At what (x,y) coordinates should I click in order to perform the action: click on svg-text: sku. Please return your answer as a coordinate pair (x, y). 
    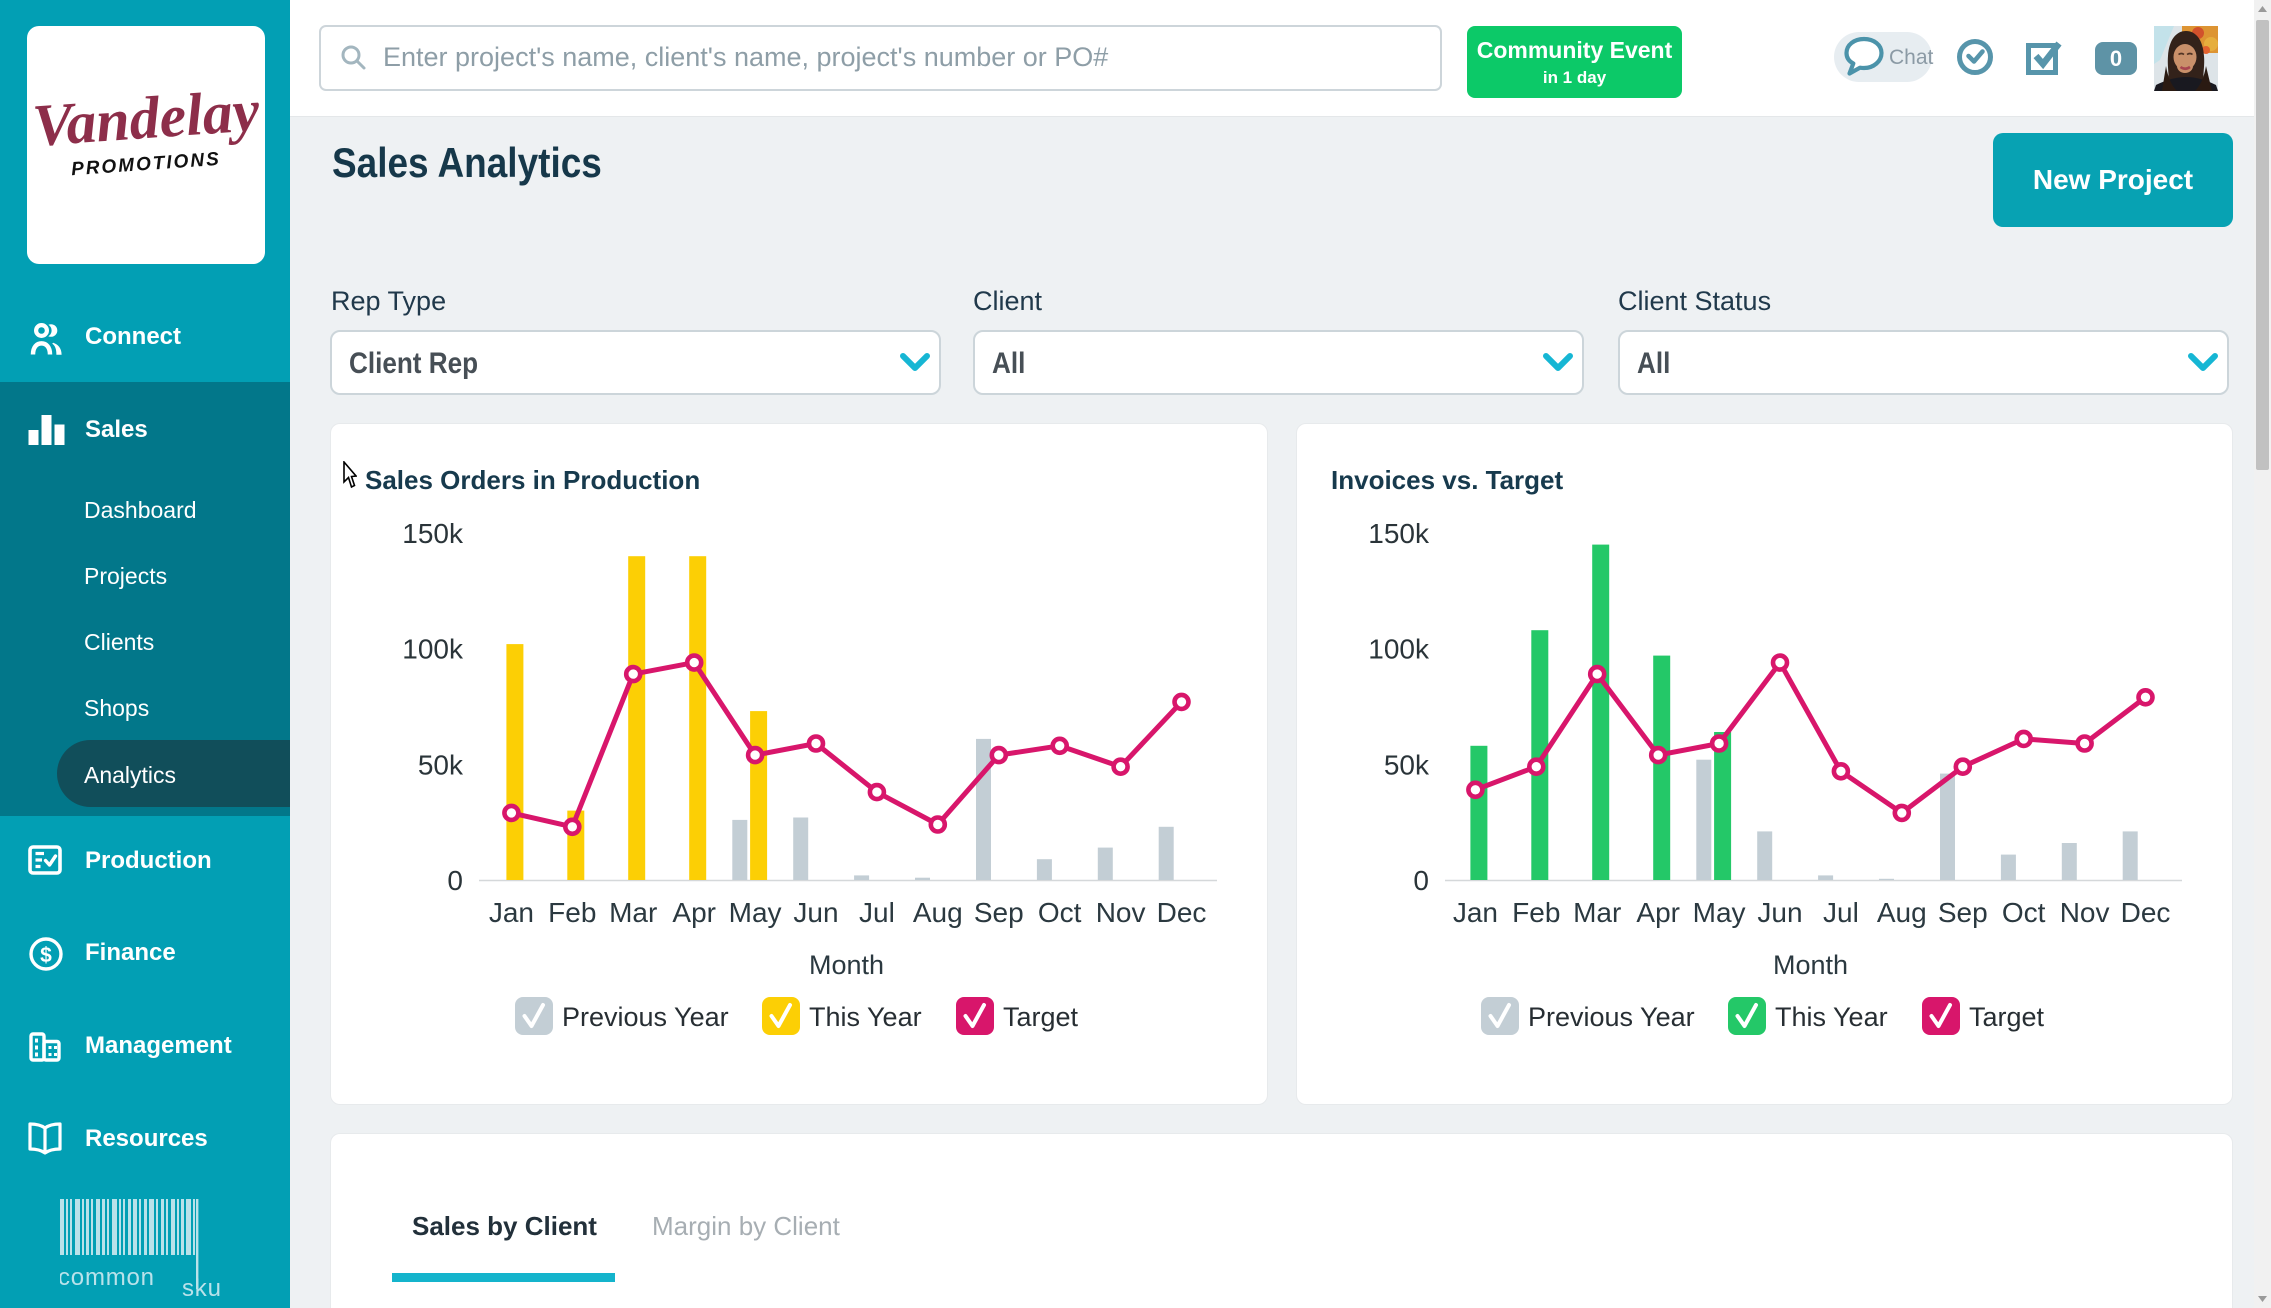
    Looking at the image, I should click on (202, 1287).